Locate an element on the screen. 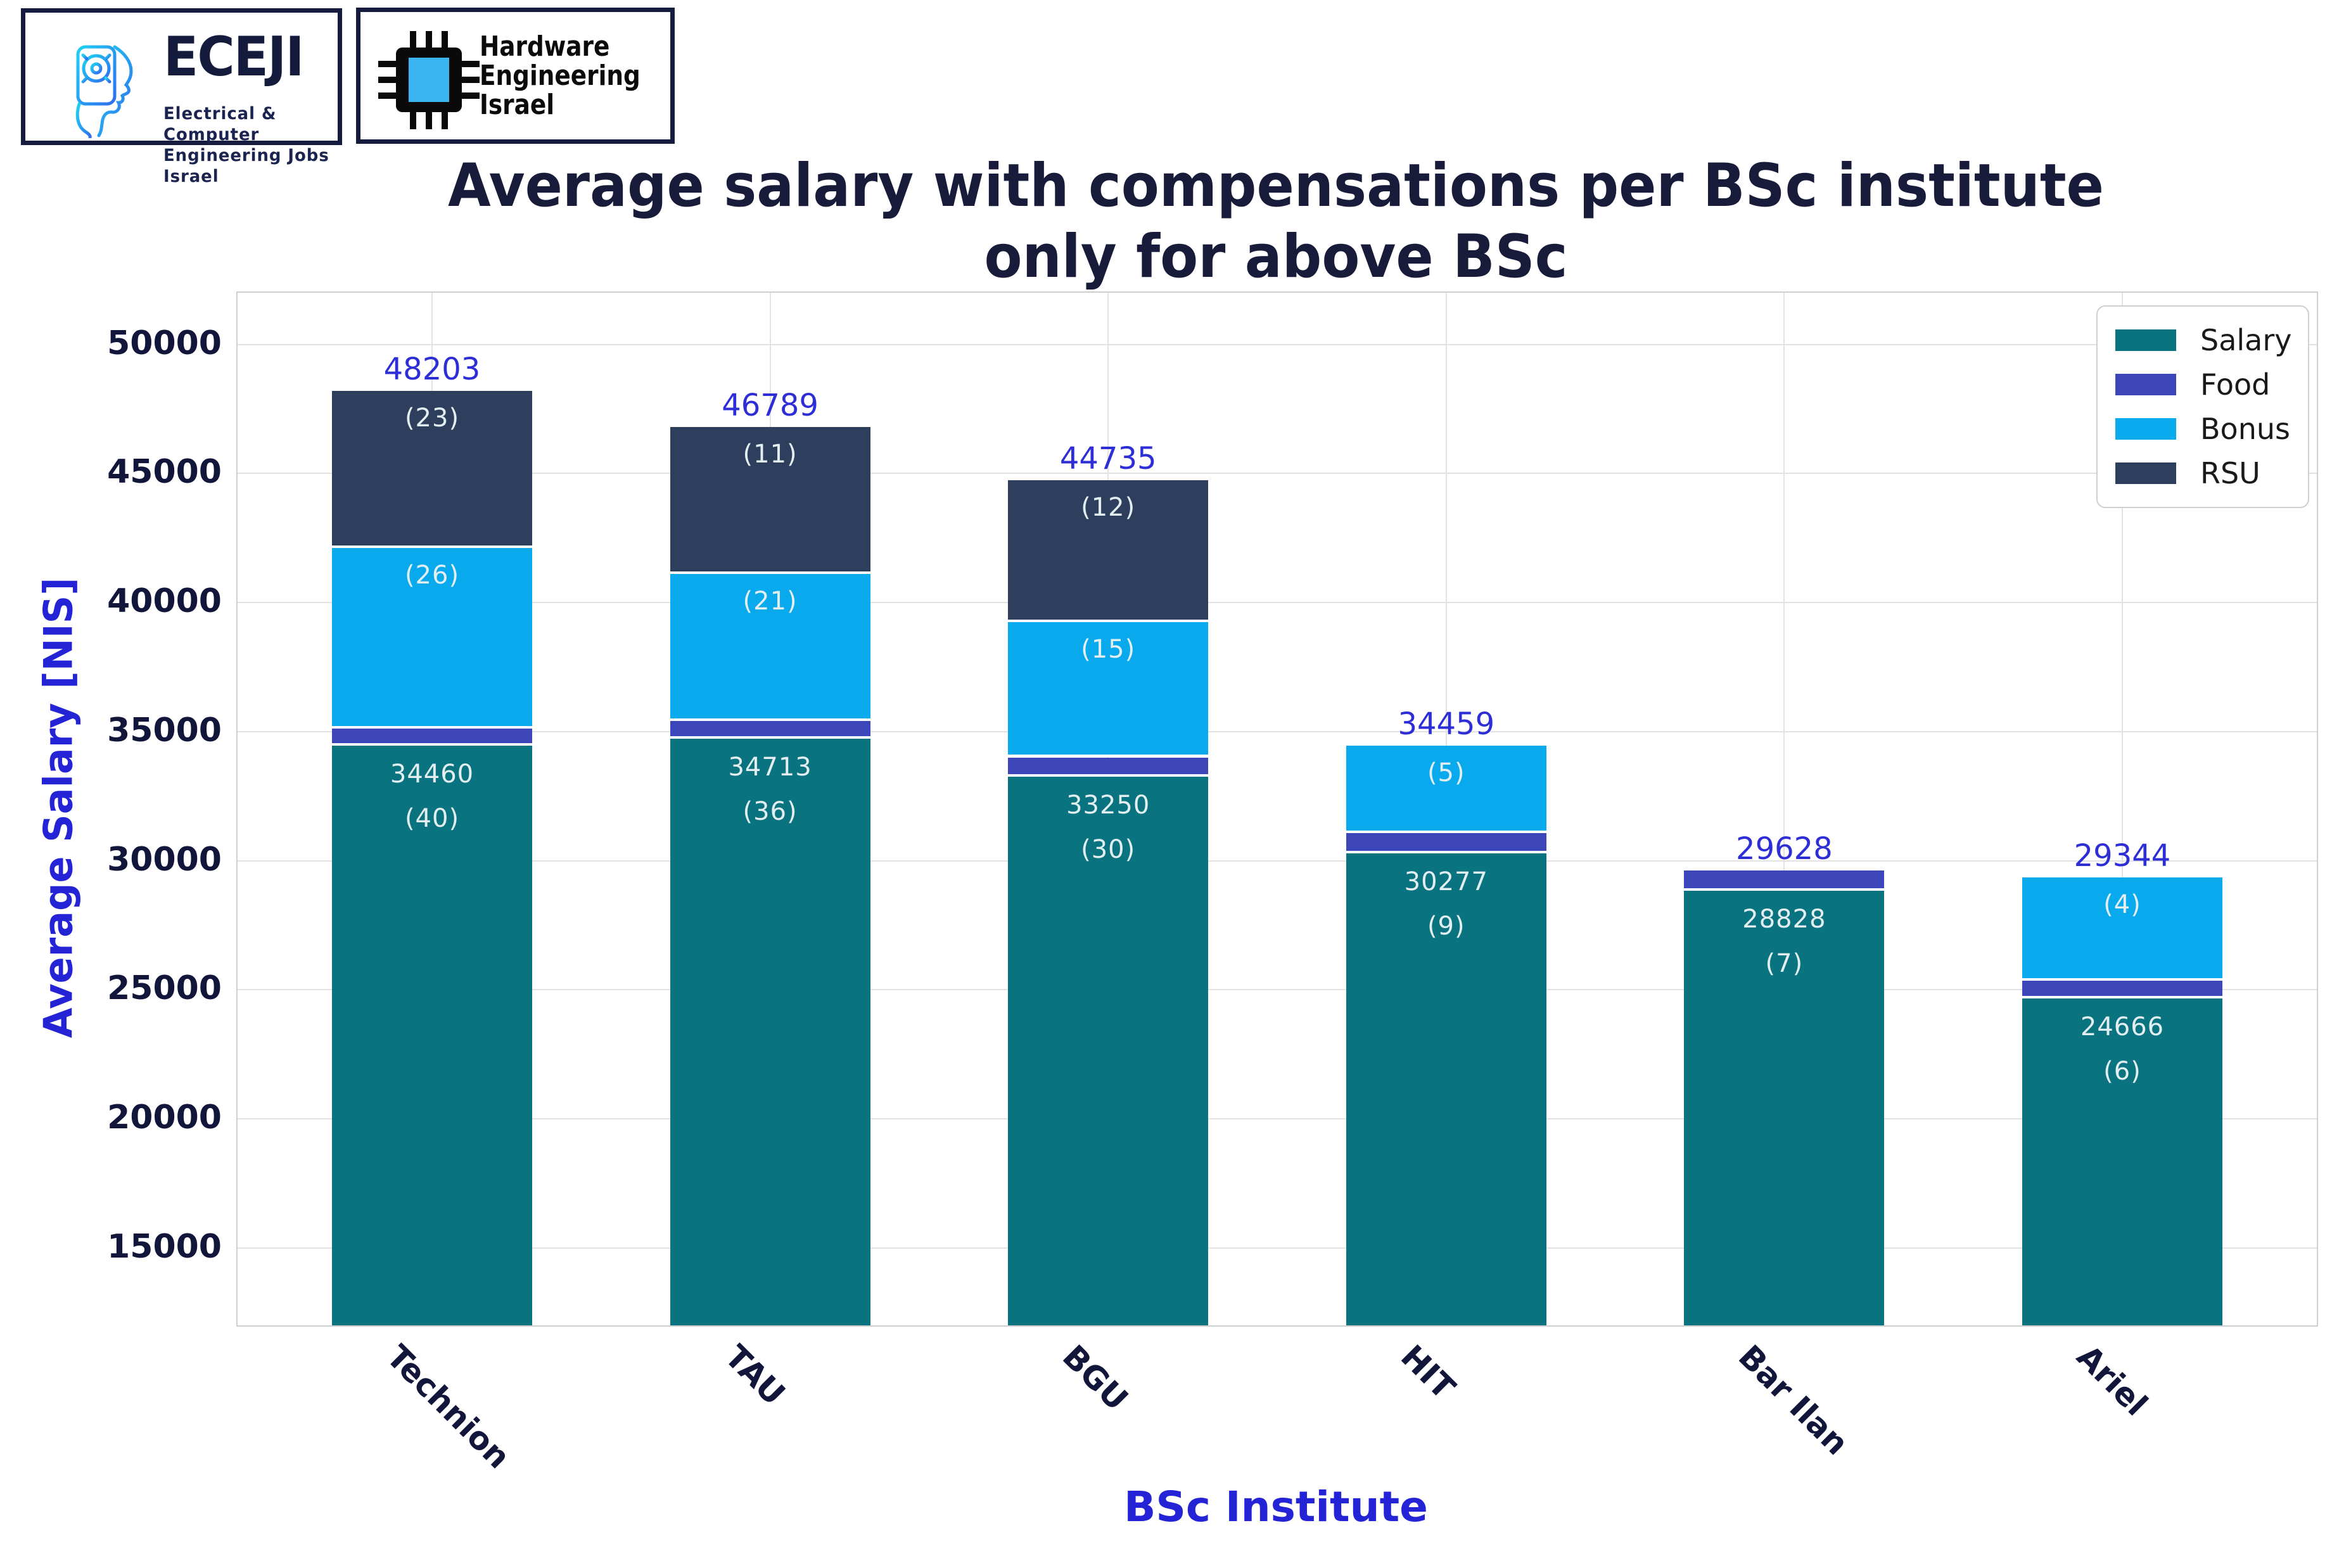  x-tick-label: Technion is located at coordinates (448, 1407).